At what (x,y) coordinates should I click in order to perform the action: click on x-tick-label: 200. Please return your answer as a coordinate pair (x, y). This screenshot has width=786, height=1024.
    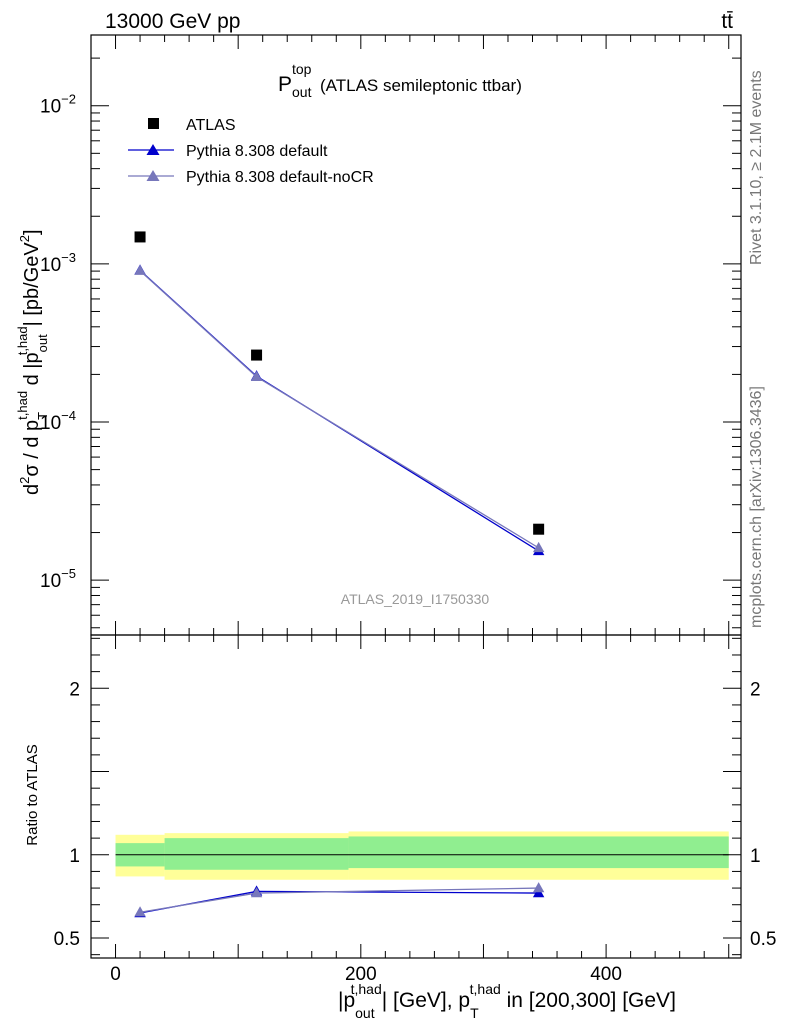
    Looking at the image, I should click on (361, 974).